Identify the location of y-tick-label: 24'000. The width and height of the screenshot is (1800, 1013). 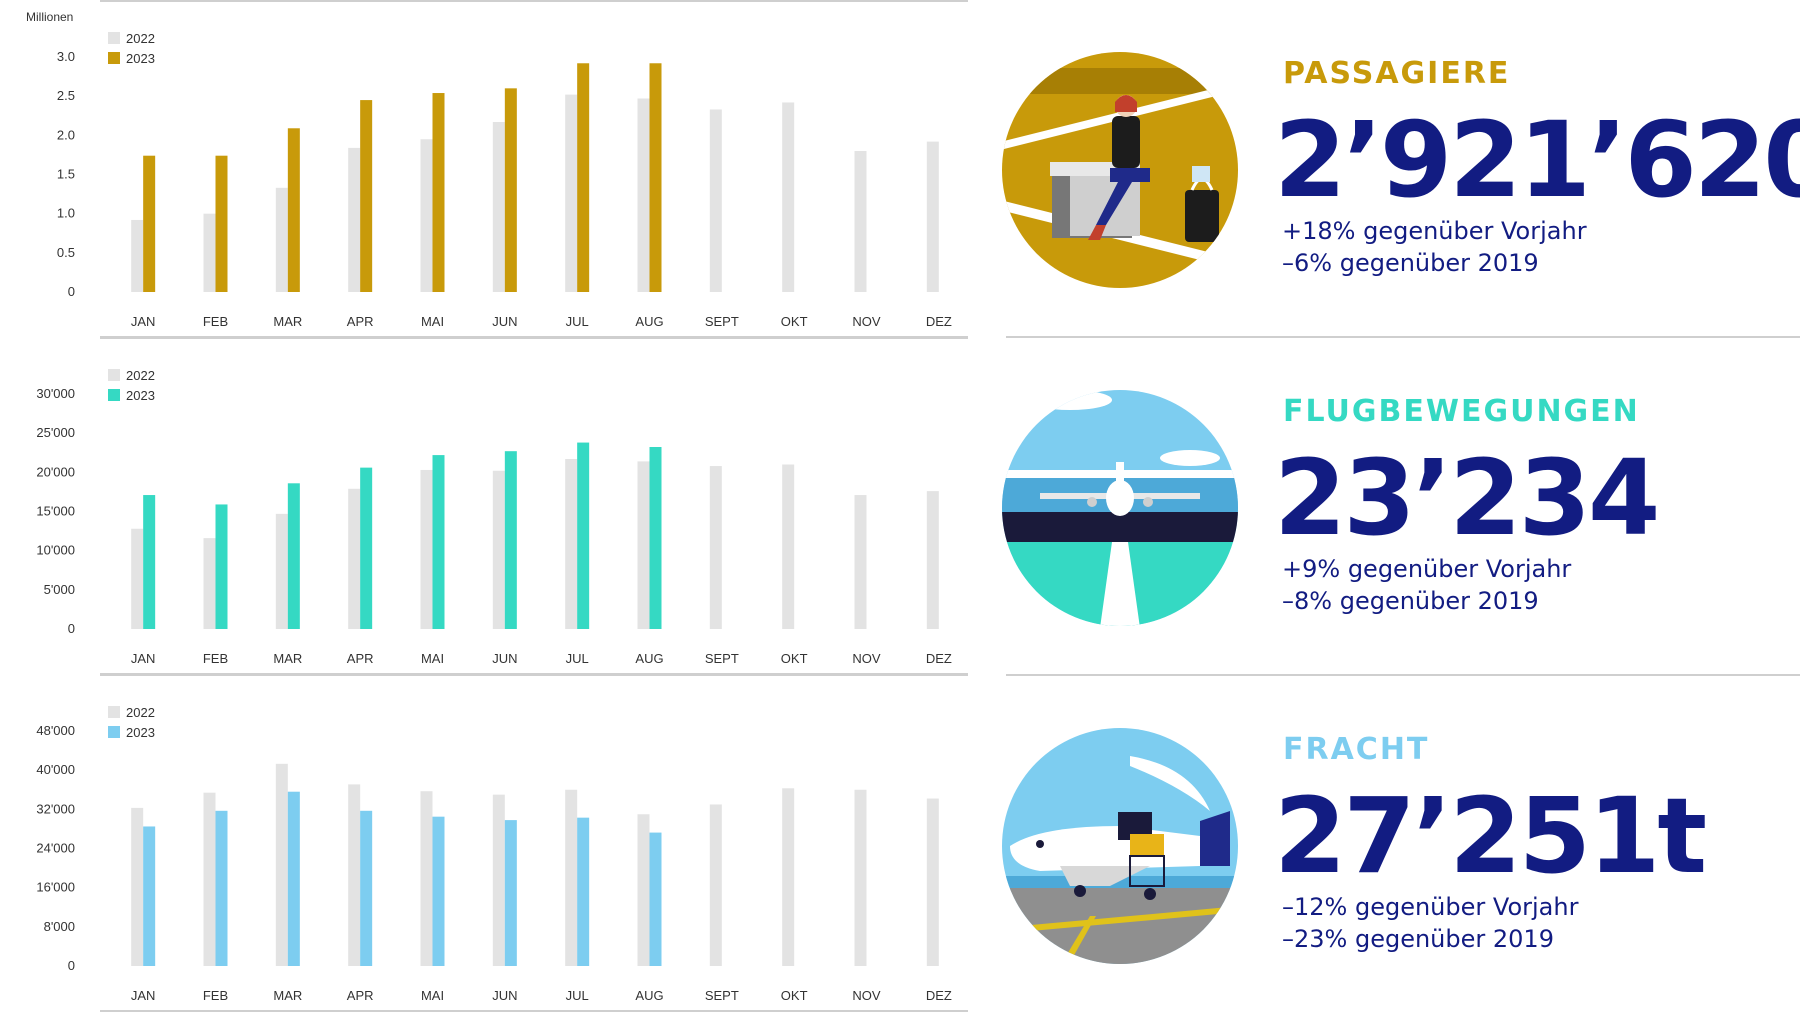
(55, 848).